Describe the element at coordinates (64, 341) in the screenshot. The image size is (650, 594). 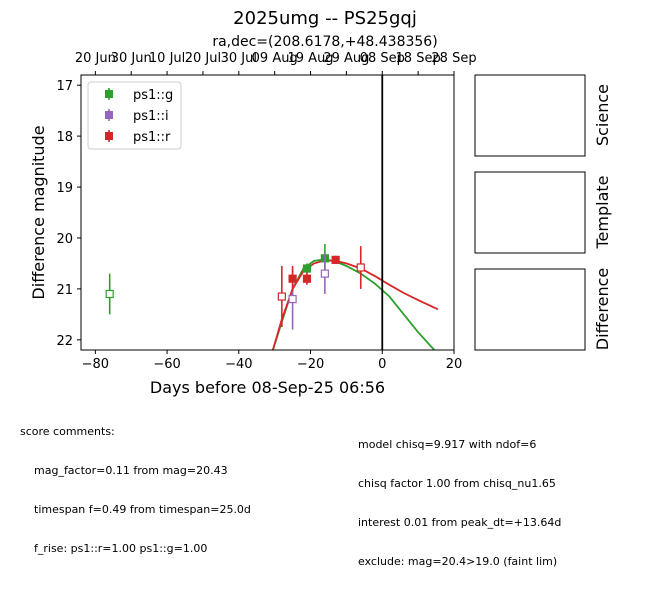
I see `y-tick-label: 22` at that location.